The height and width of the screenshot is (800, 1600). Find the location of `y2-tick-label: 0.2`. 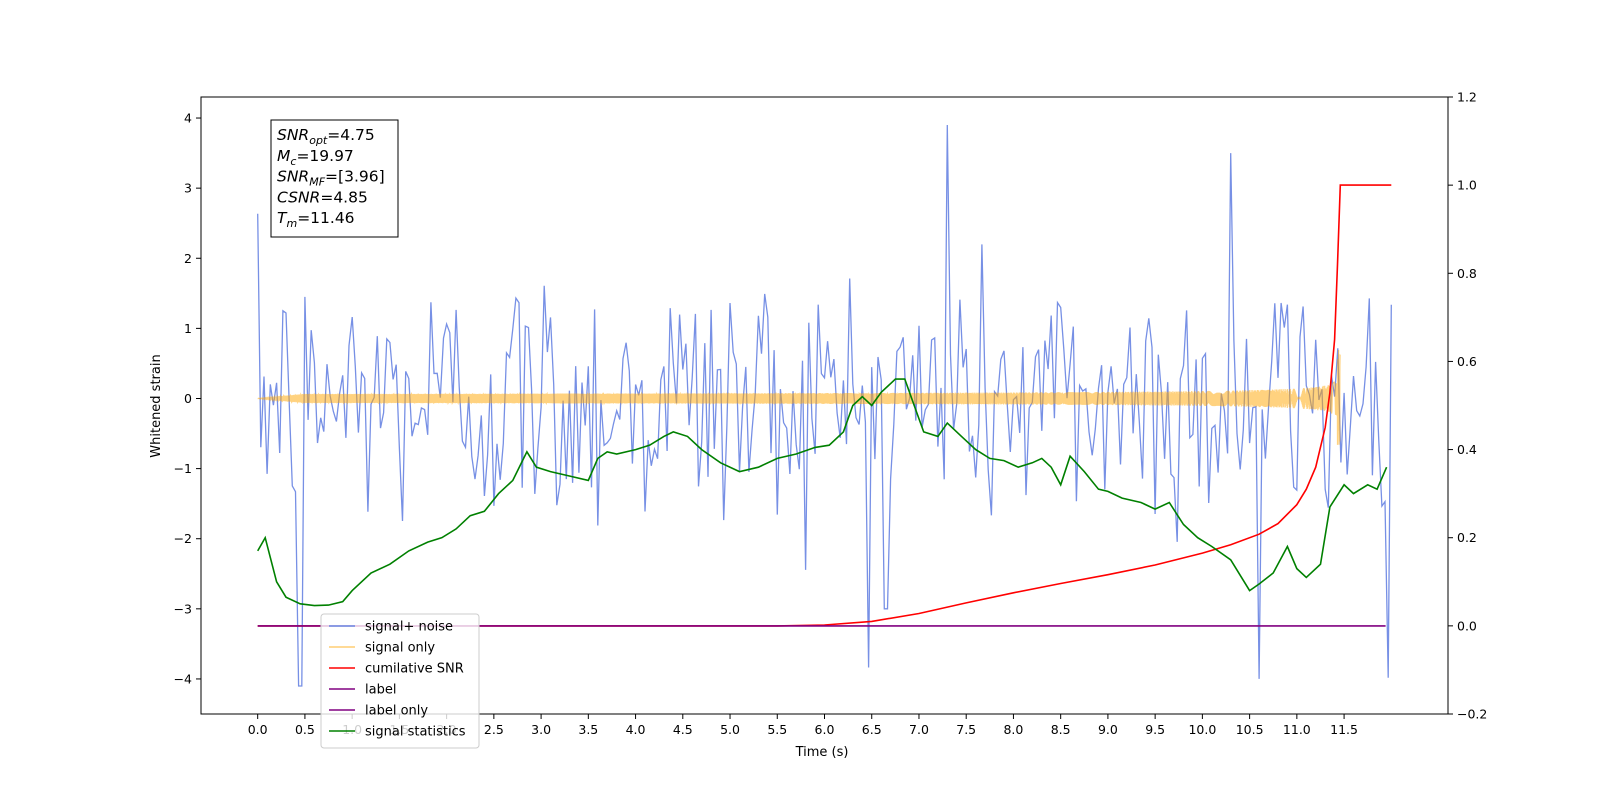

y2-tick-label: 0.2 is located at coordinates (1467, 537).